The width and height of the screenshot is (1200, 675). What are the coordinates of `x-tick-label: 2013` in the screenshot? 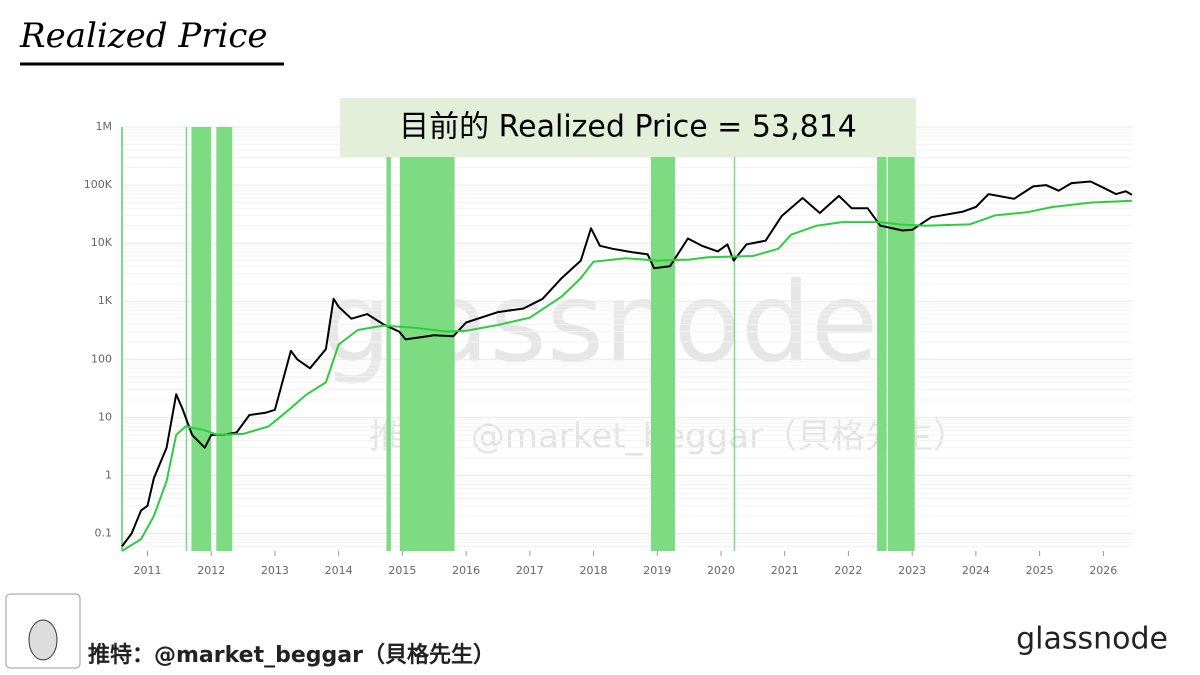 It's located at (275, 570).